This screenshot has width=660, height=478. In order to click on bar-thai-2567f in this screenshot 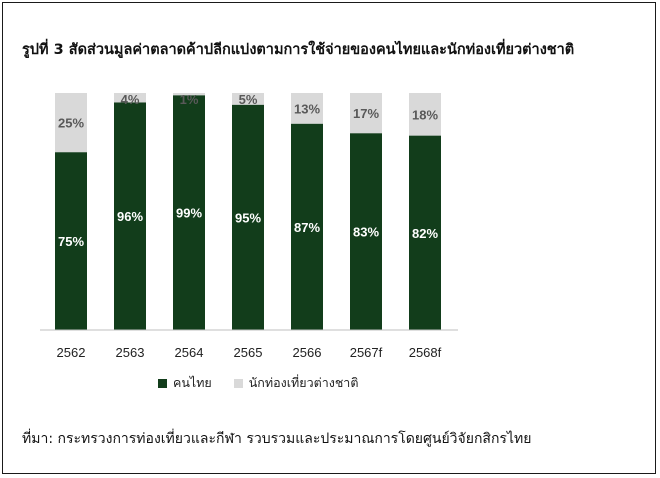, I will do `click(366, 231)`.